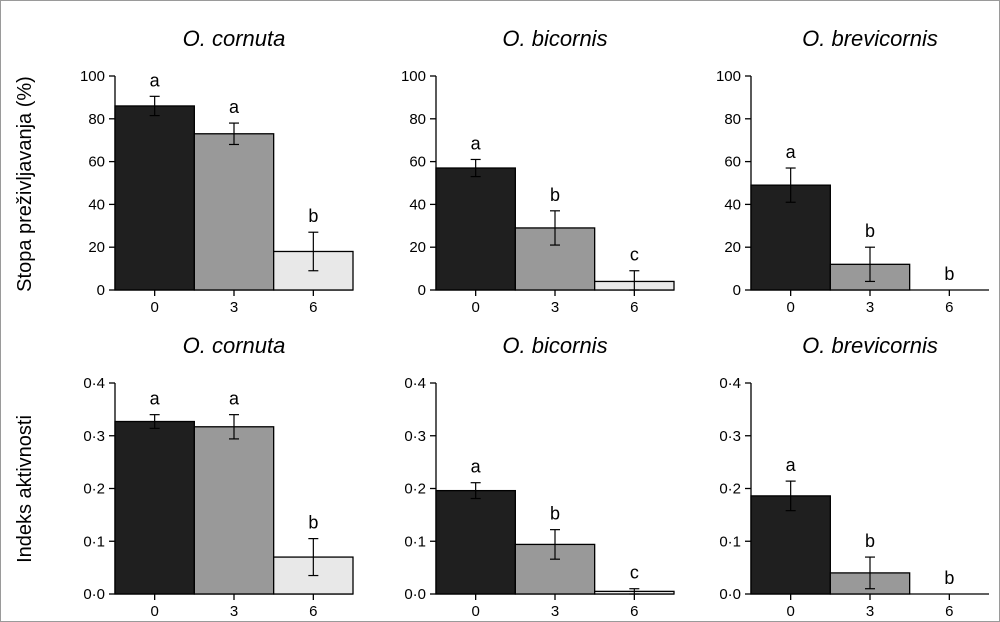 The image size is (1000, 622). I want to click on y-axis-label: Stopa preživljavanja (%), so click(25, 184).